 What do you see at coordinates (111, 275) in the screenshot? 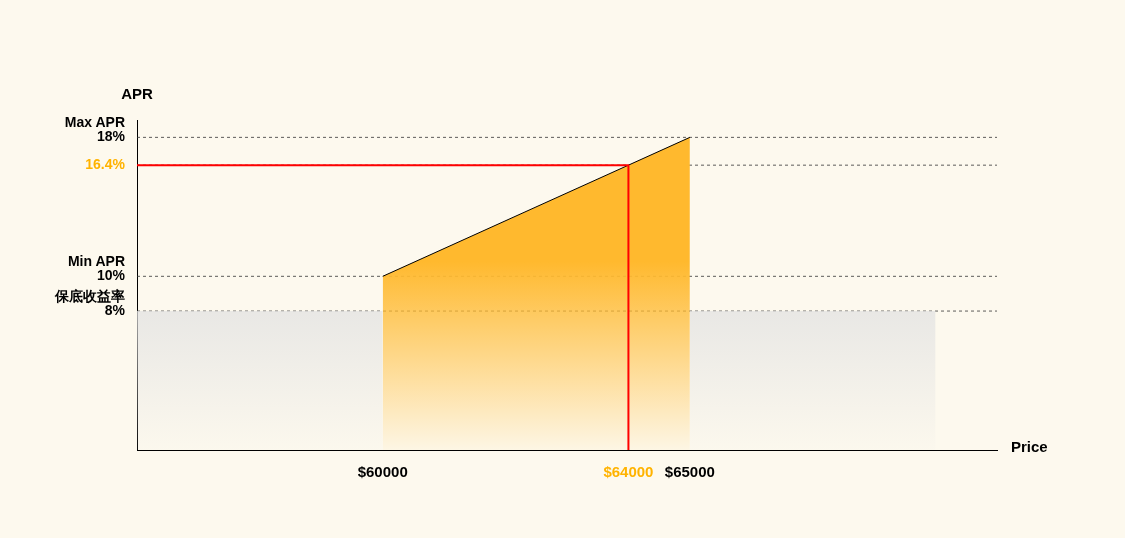
I see `y-tick-label: 10%` at bounding box center [111, 275].